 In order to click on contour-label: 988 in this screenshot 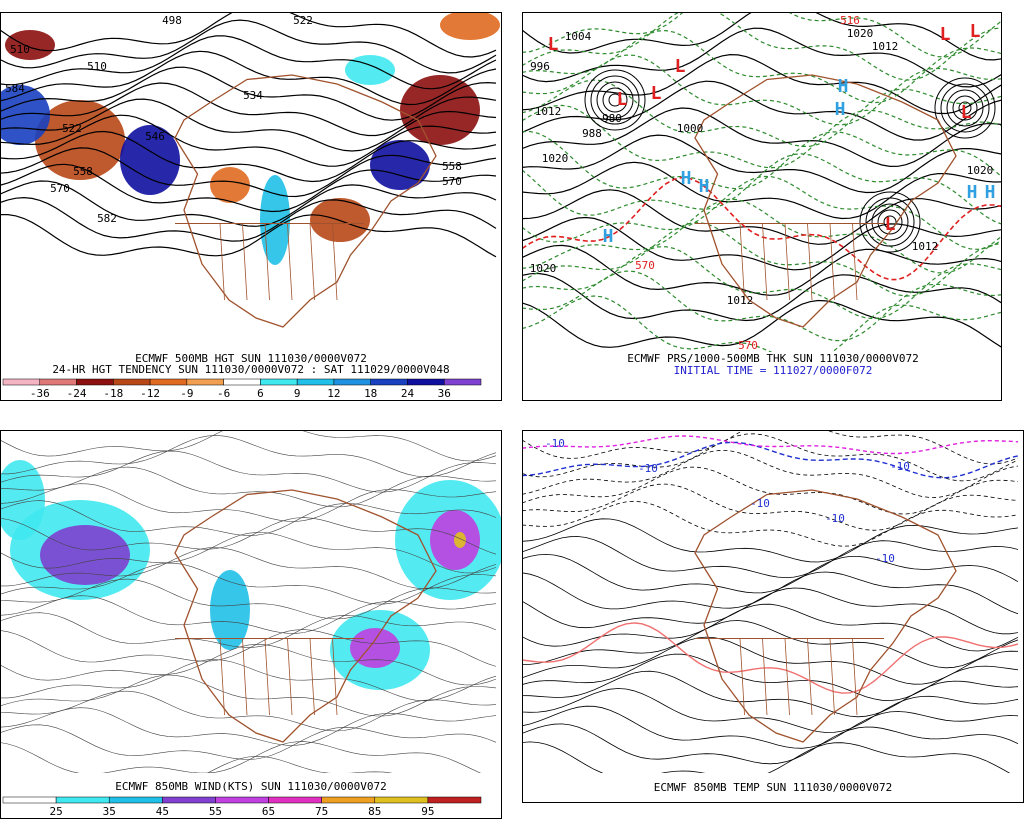, I will do `click(592, 133)`.